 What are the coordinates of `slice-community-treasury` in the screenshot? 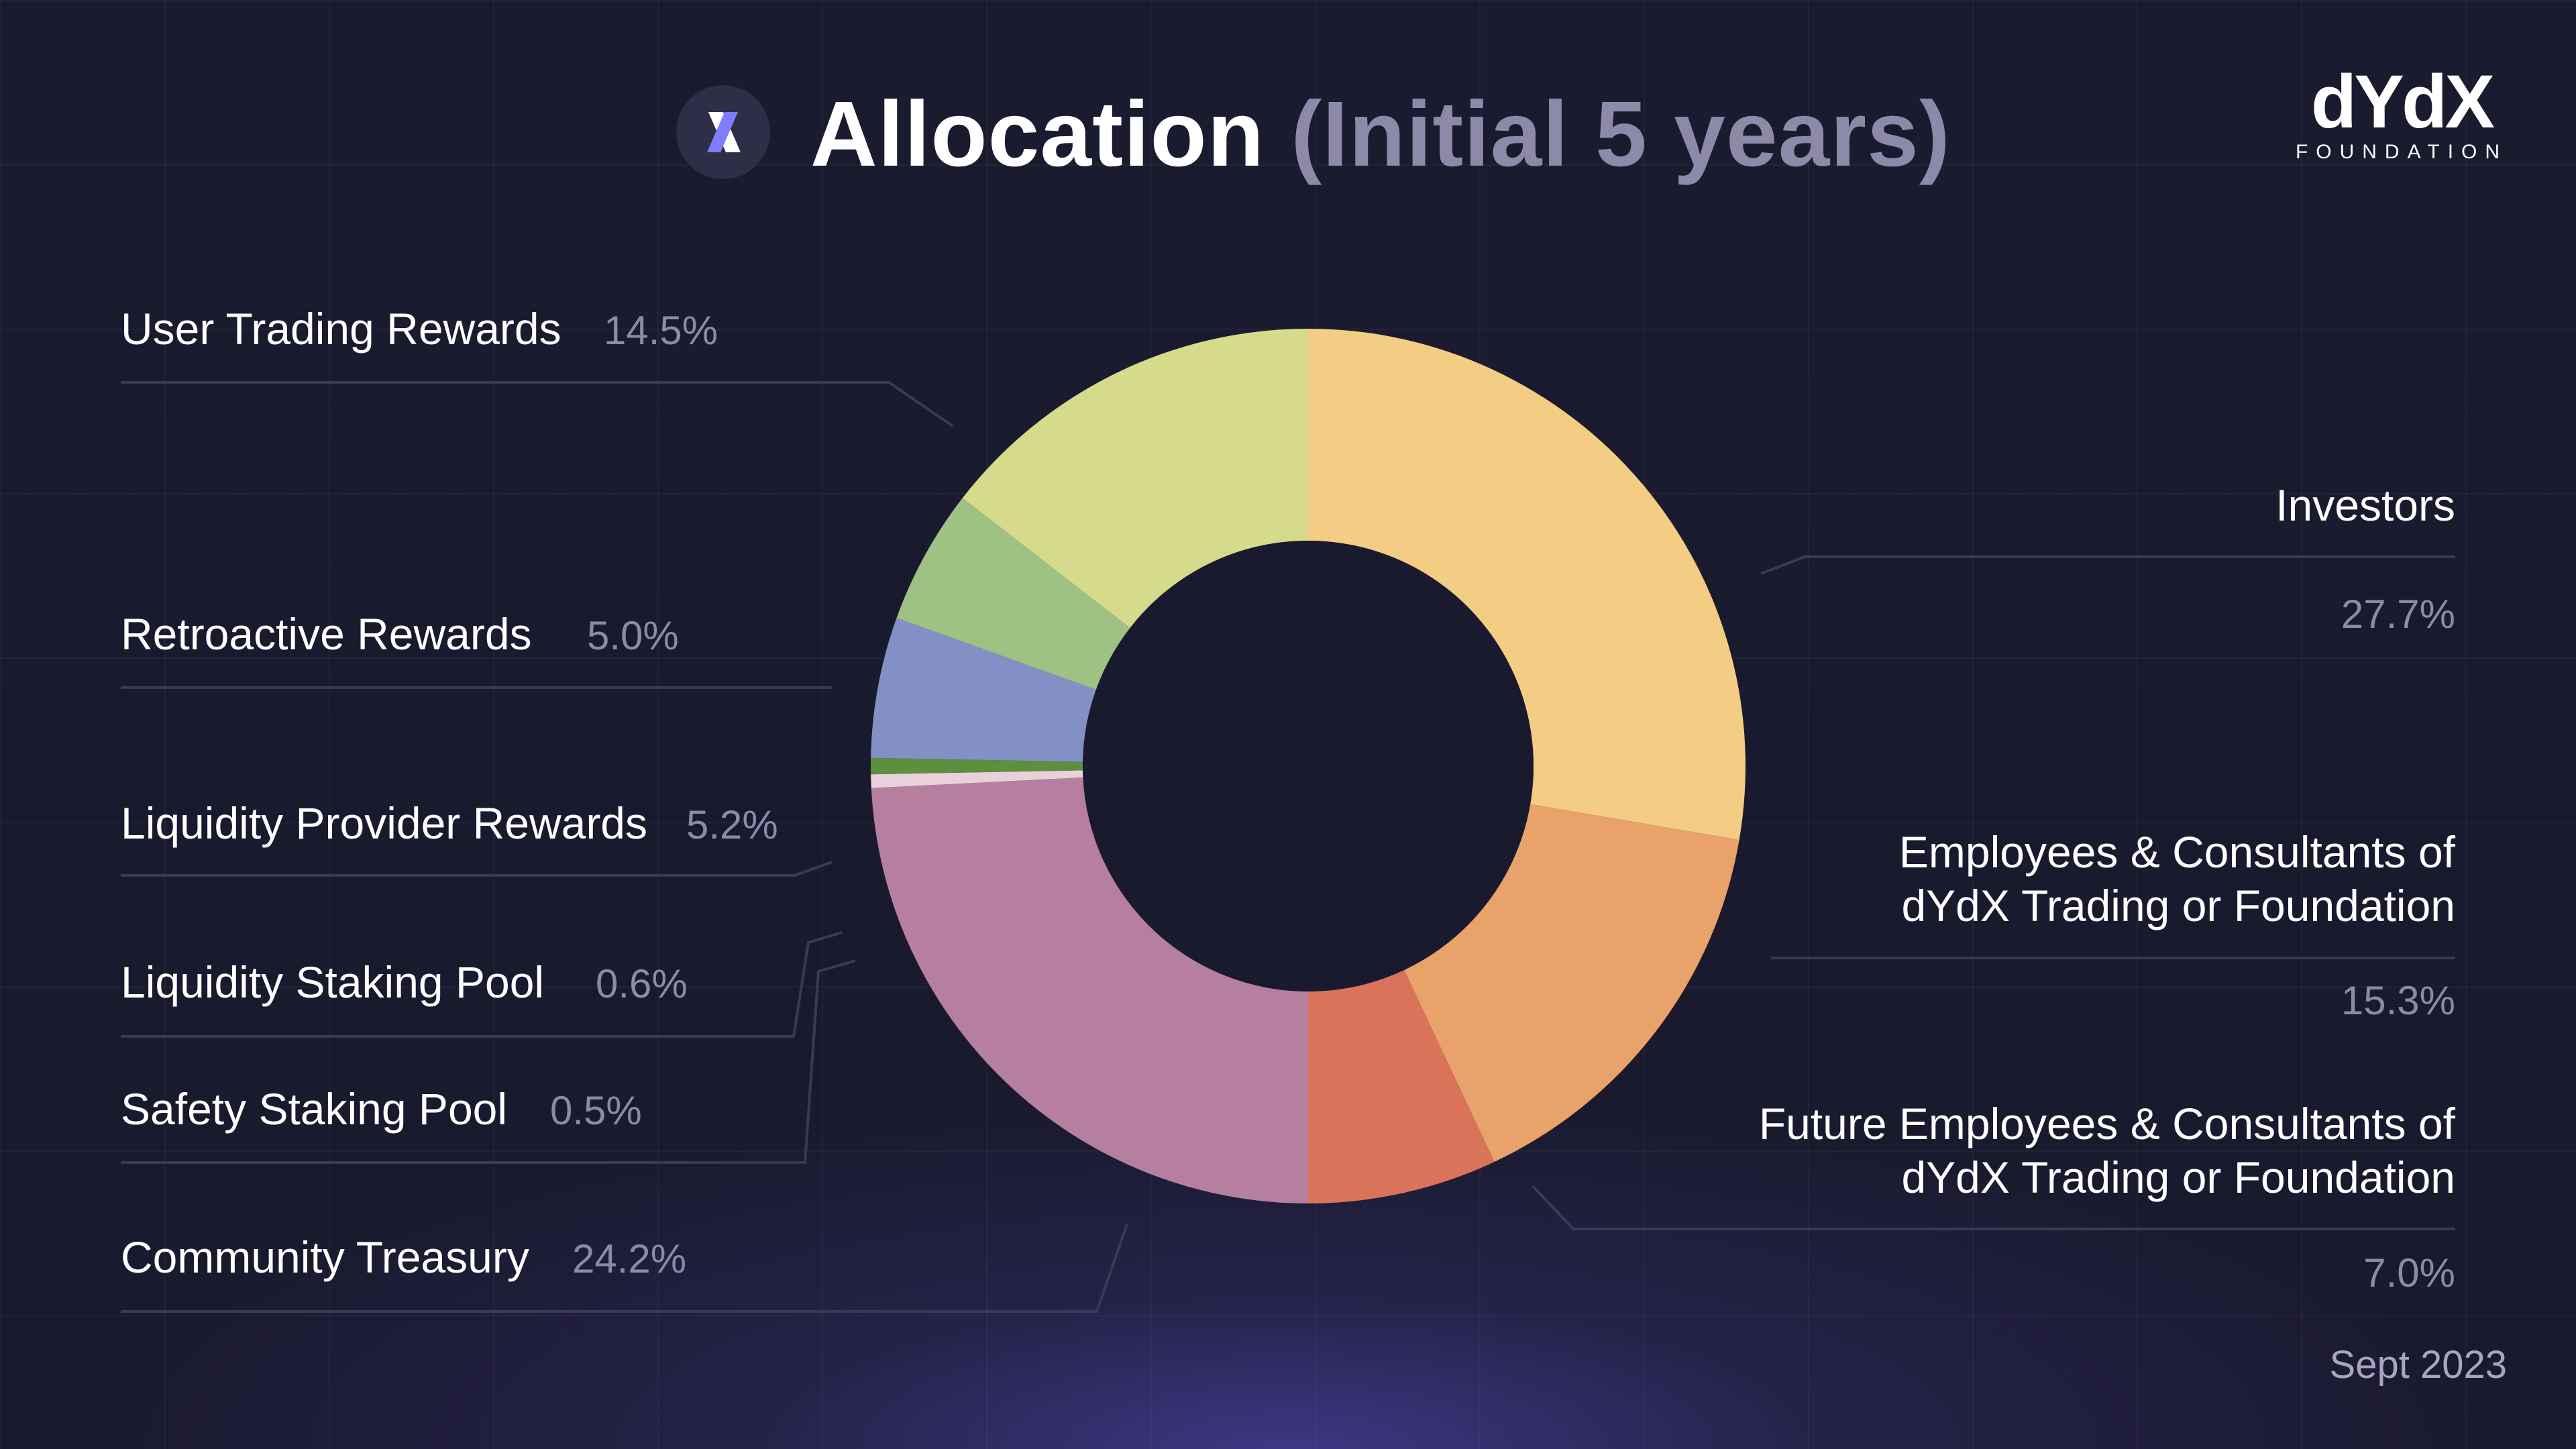 It's located at (1089, 990).